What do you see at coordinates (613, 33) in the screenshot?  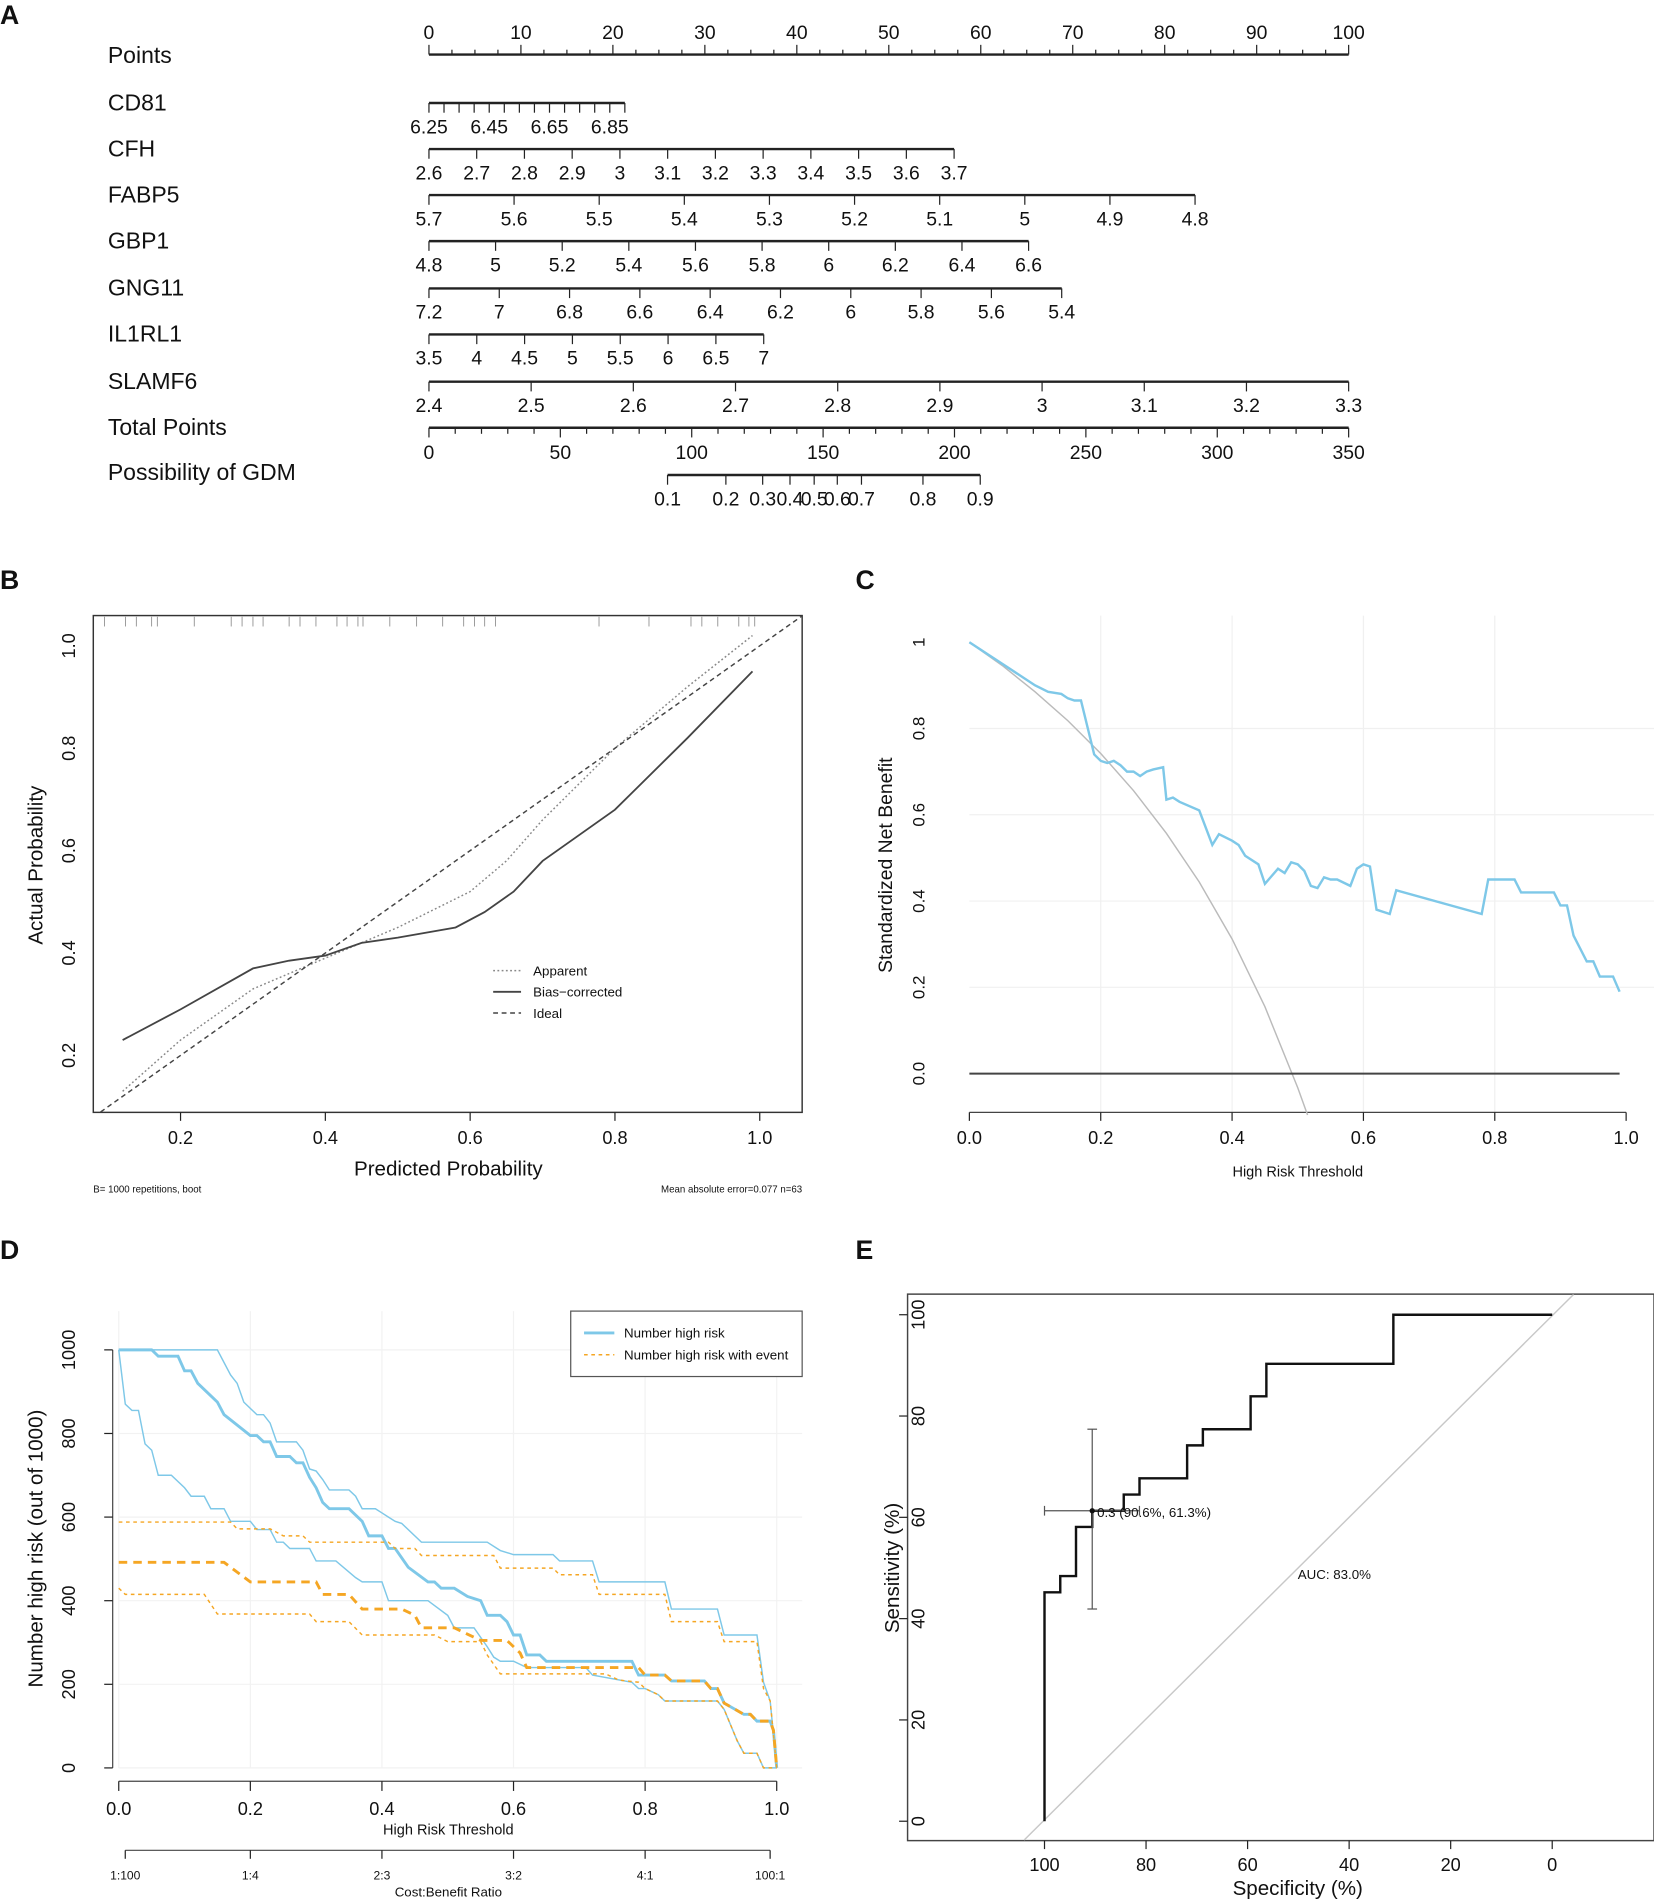 I see `points-tick-label: 20` at bounding box center [613, 33].